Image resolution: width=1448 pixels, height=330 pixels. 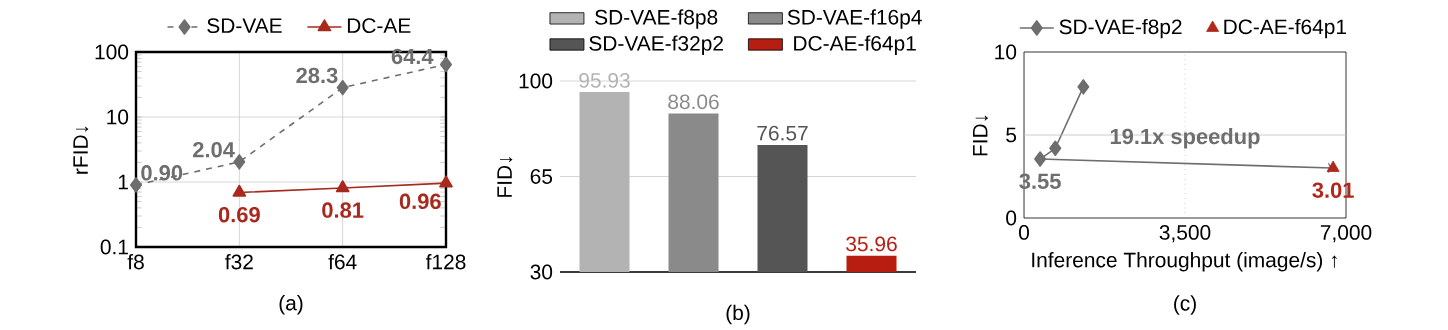 What do you see at coordinates (445, 262) in the screenshot?
I see `x-tick-label: f128` at bounding box center [445, 262].